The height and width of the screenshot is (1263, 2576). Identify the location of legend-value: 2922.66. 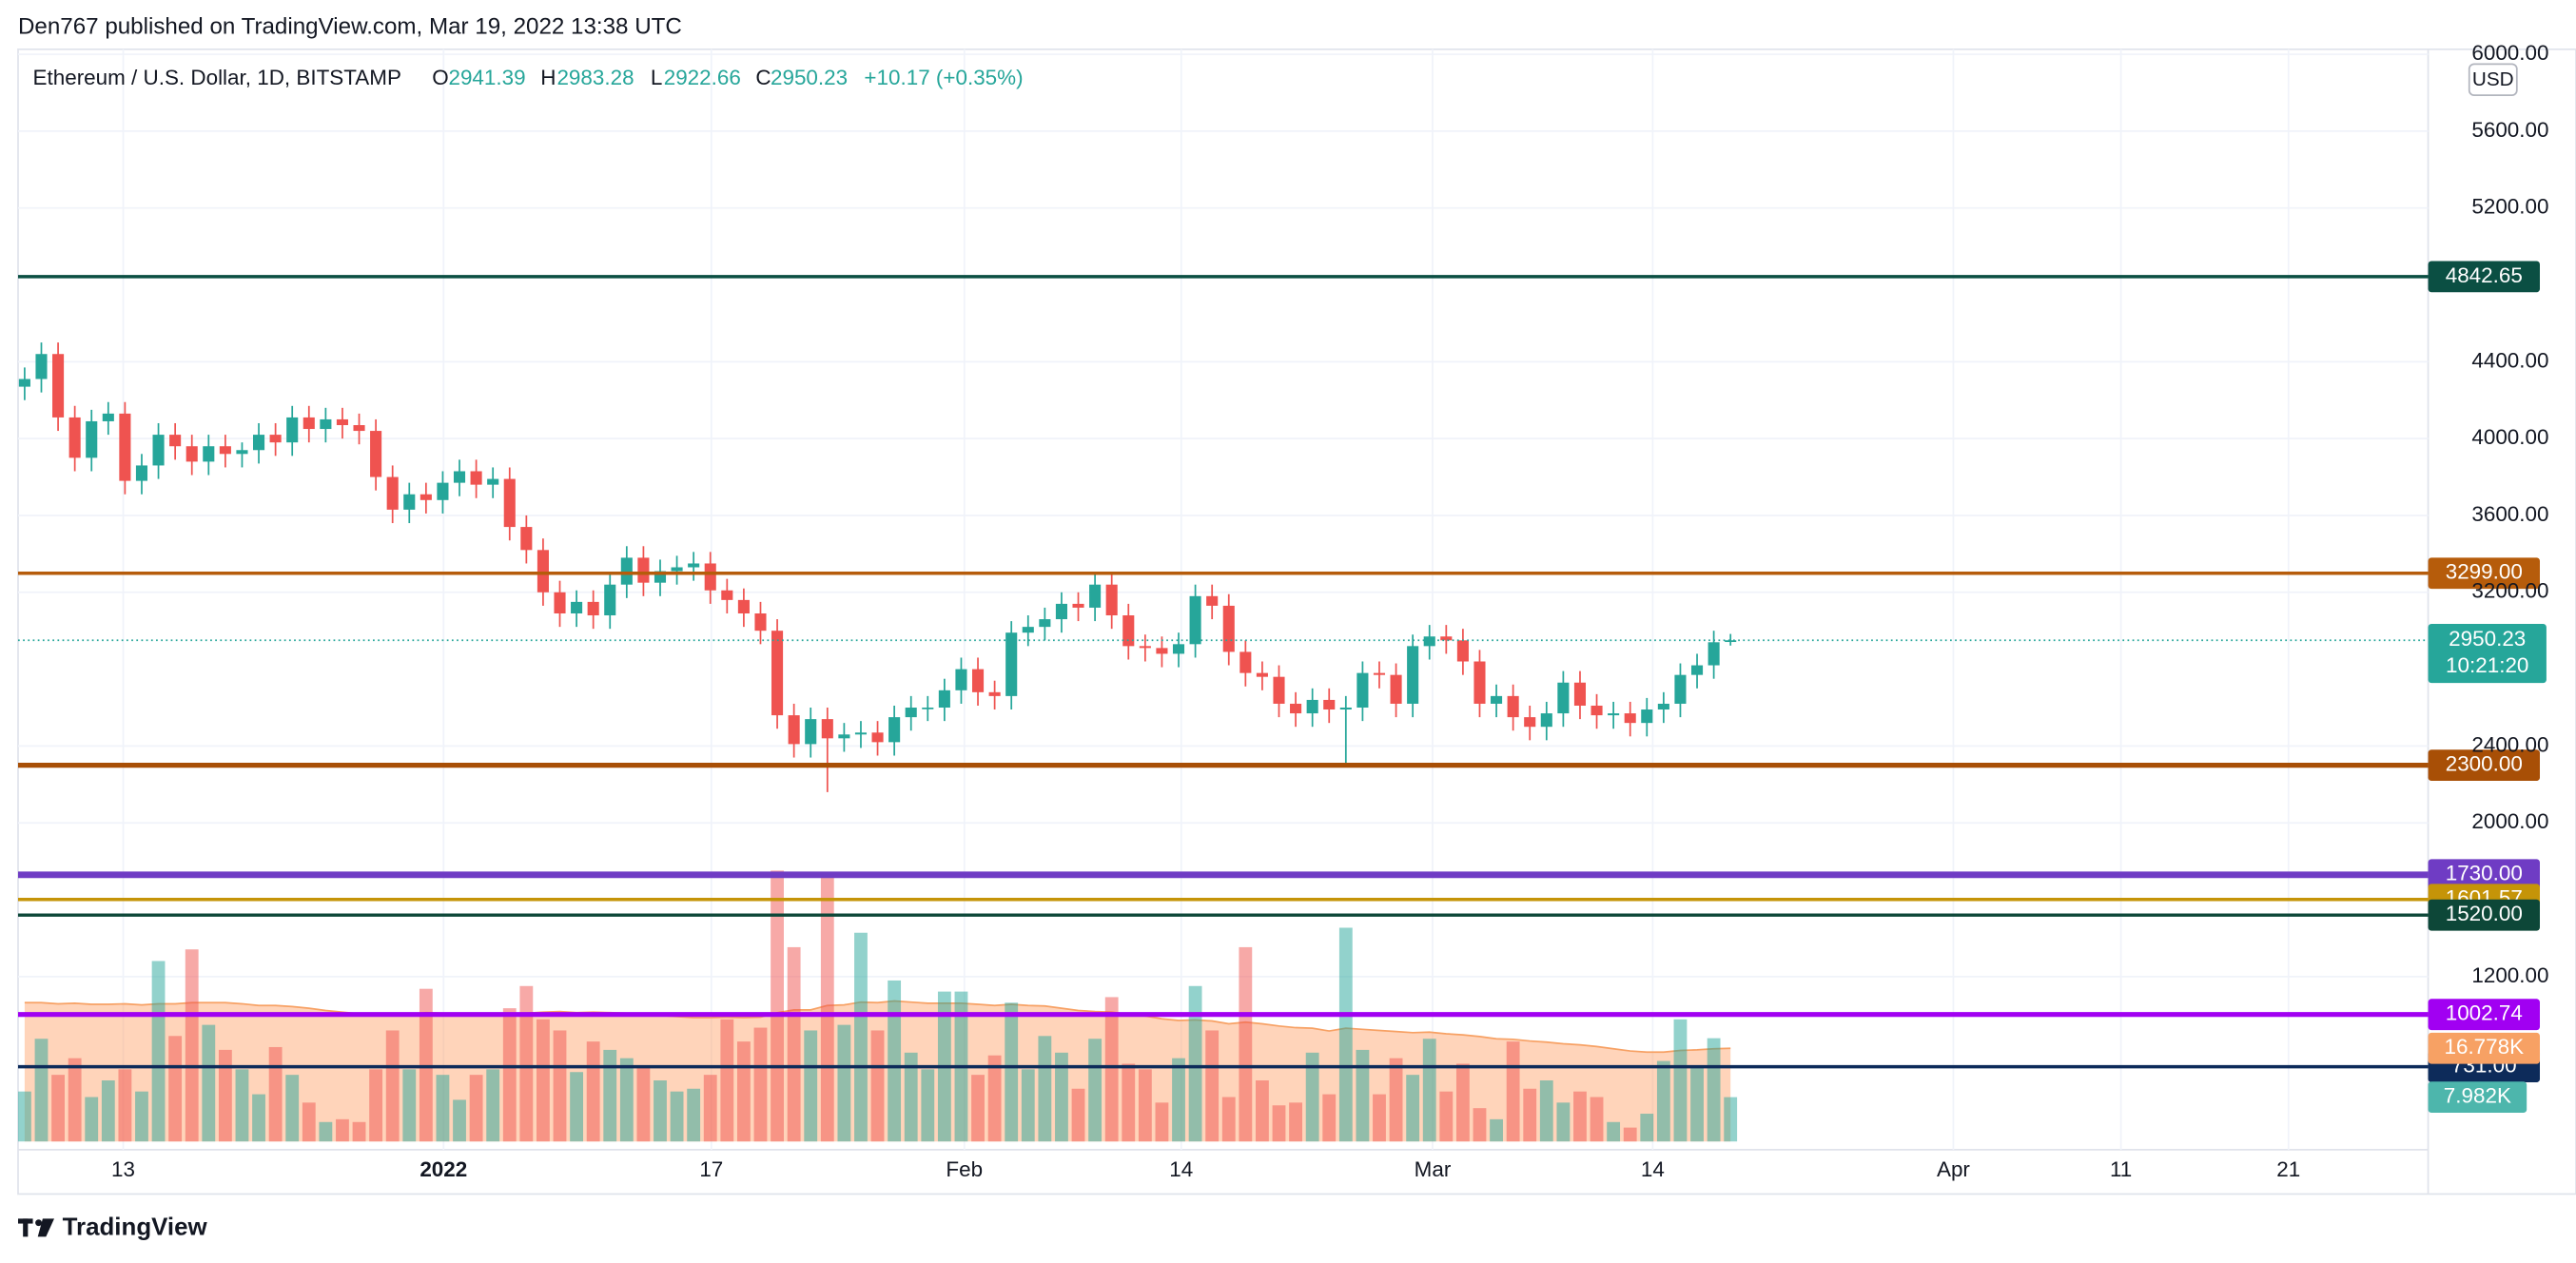
(703, 77).